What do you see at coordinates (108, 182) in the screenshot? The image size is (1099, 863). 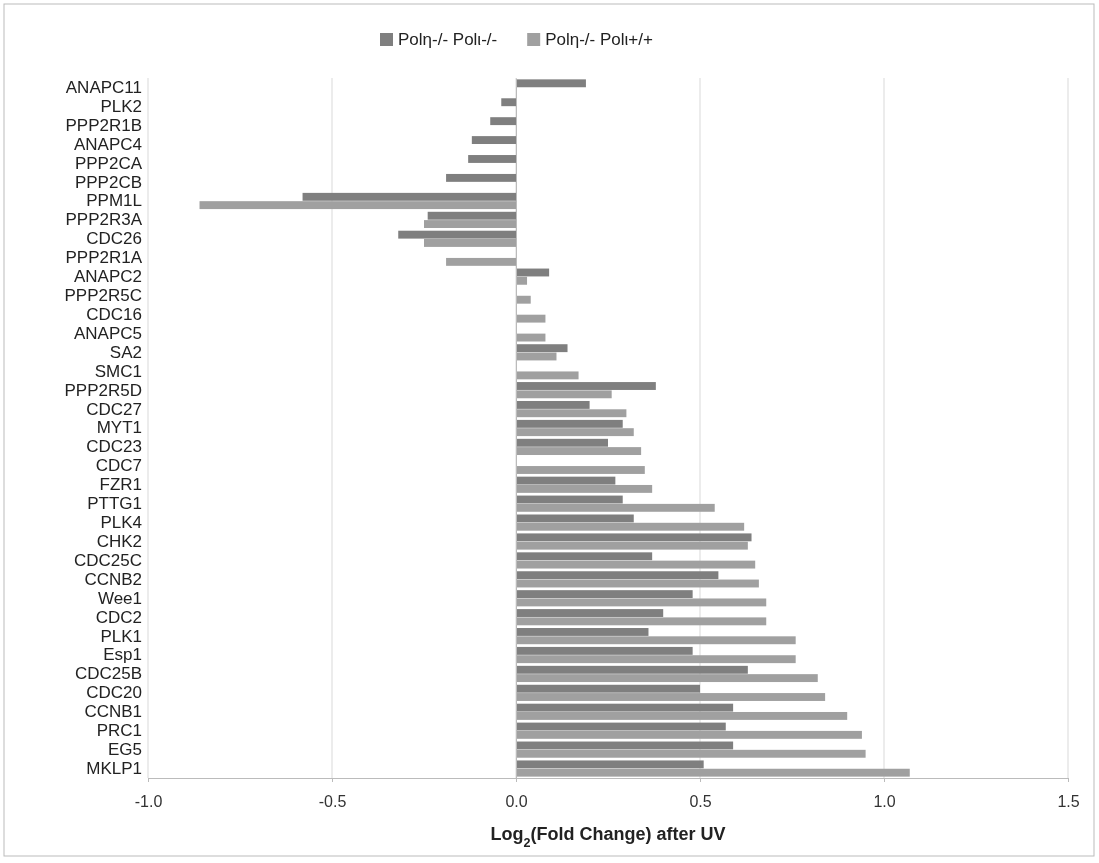 I see `y-tick-label: PPP2CB` at bounding box center [108, 182].